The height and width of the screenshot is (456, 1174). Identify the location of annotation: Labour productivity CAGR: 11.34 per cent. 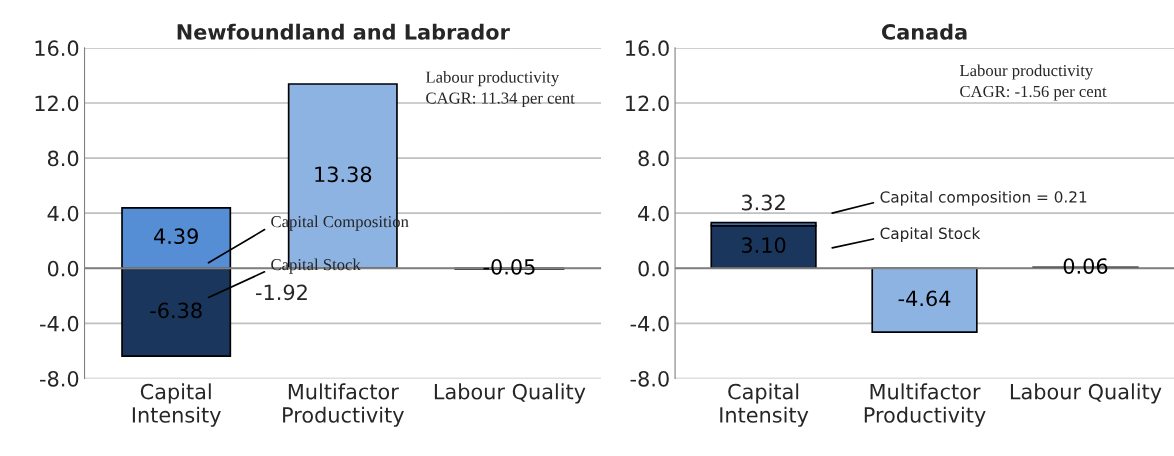
(500, 89).